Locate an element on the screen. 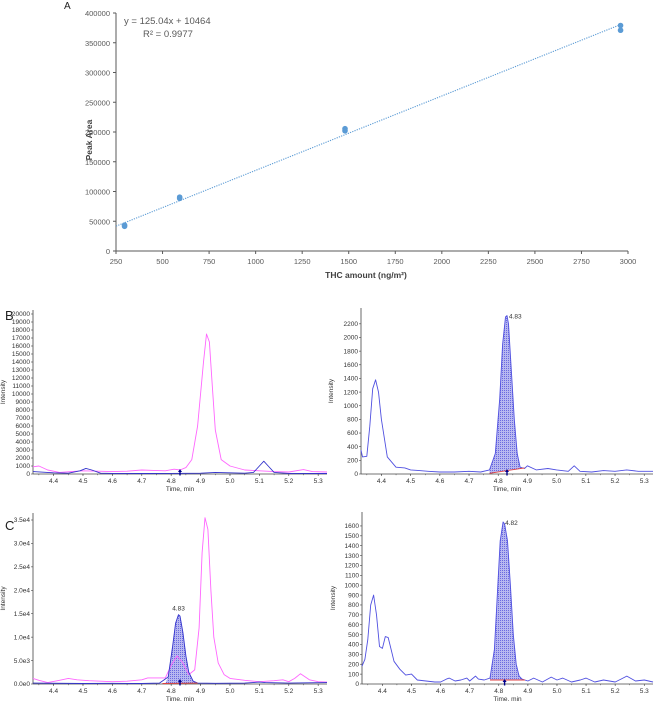  x-tick-label: 1000 is located at coordinates (255, 261).